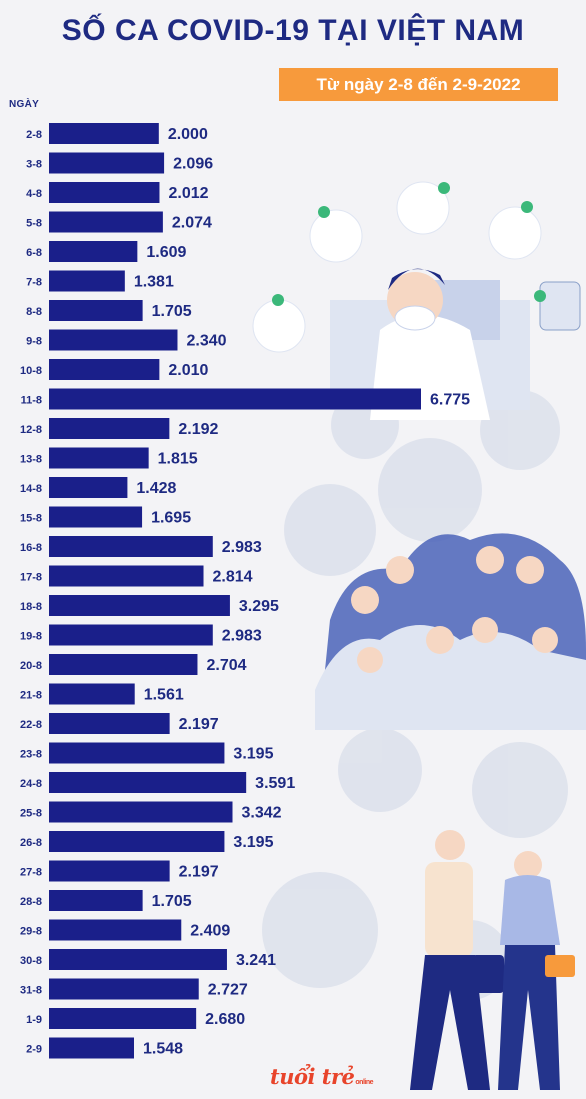 This screenshot has height=1099, width=586. I want to click on tuoi-tre-logo: tuổi trẻonline, so click(322, 1076).